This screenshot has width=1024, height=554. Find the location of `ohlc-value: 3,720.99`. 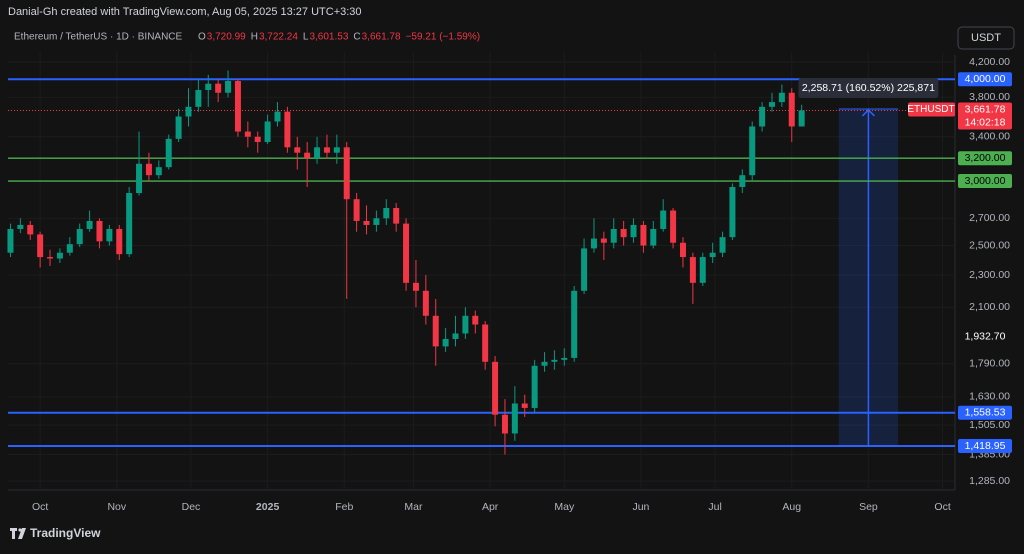

ohlc-value: 3,720.99 is located at coordinates (226, 37).